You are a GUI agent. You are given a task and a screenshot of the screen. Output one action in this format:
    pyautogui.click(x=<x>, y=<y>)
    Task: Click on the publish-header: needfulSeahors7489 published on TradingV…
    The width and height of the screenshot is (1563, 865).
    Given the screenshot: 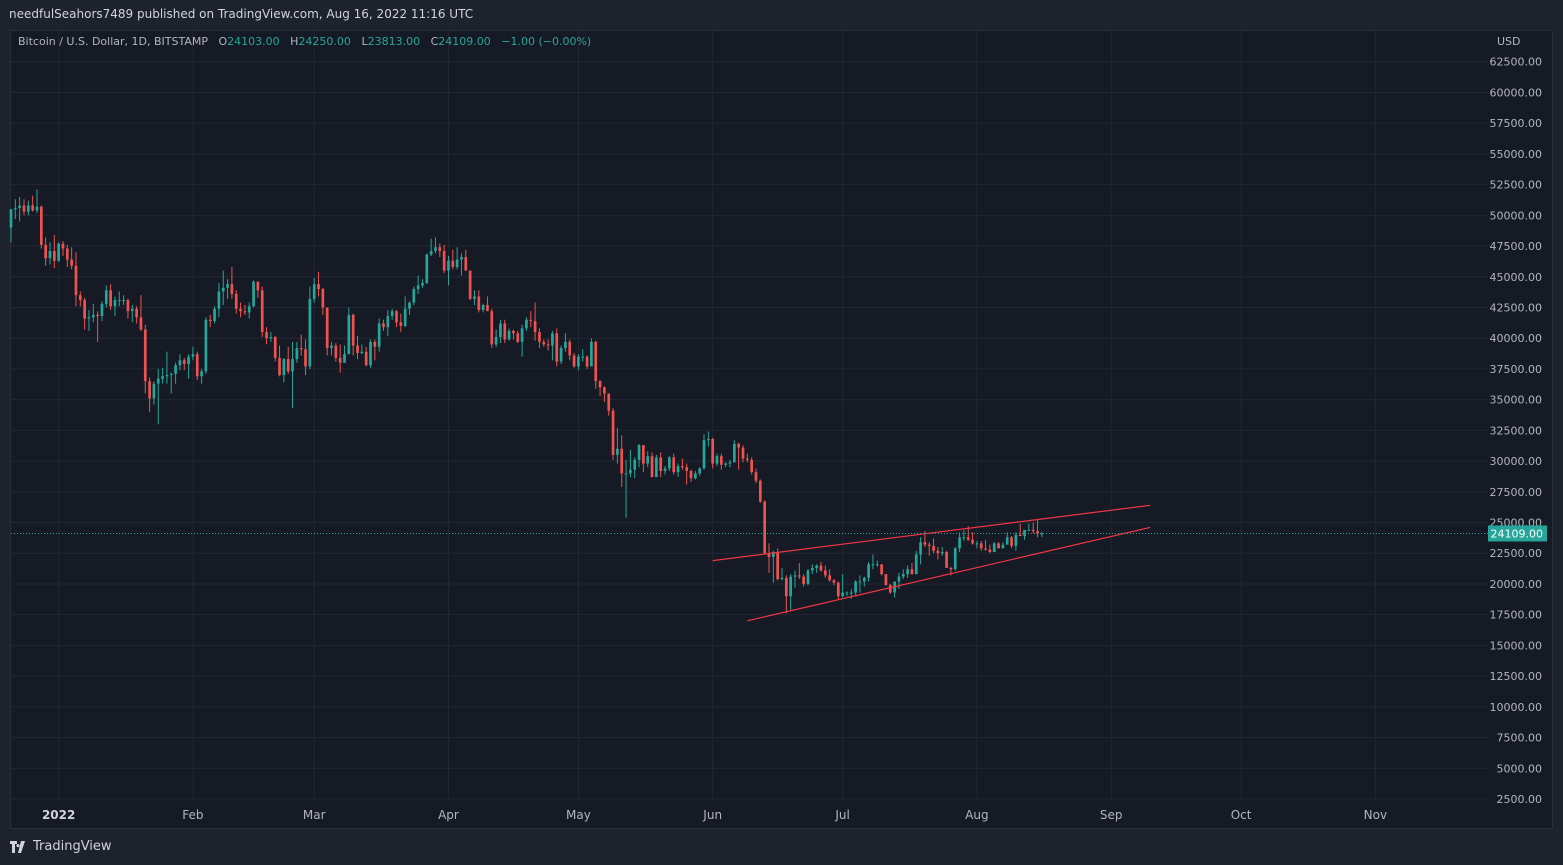 What is the action you would take?
    pyautogui.click(x=781, y=15)
    